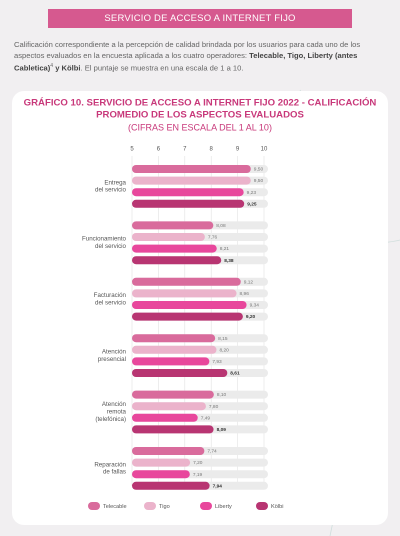 The width and height of the screenshot is (400, 536). What do you see at coordinates (223, 507) in the screenshot?
I see `legend-label: Liberty` at bounding box center [223, 507].